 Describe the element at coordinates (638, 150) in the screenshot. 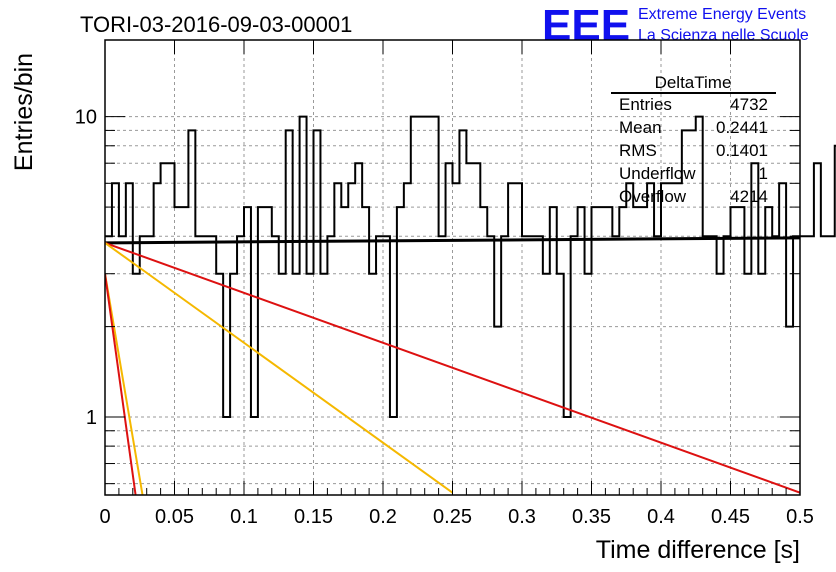

I see `stats-label: RMS` at that location.